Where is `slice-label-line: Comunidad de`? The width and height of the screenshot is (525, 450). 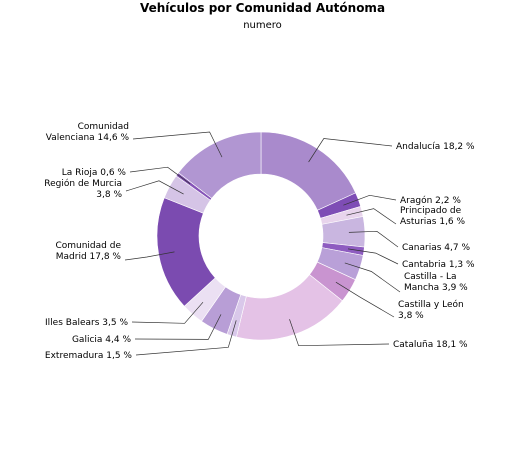
slice-label-line: Comunidad de is located at coordinates (88, 246).